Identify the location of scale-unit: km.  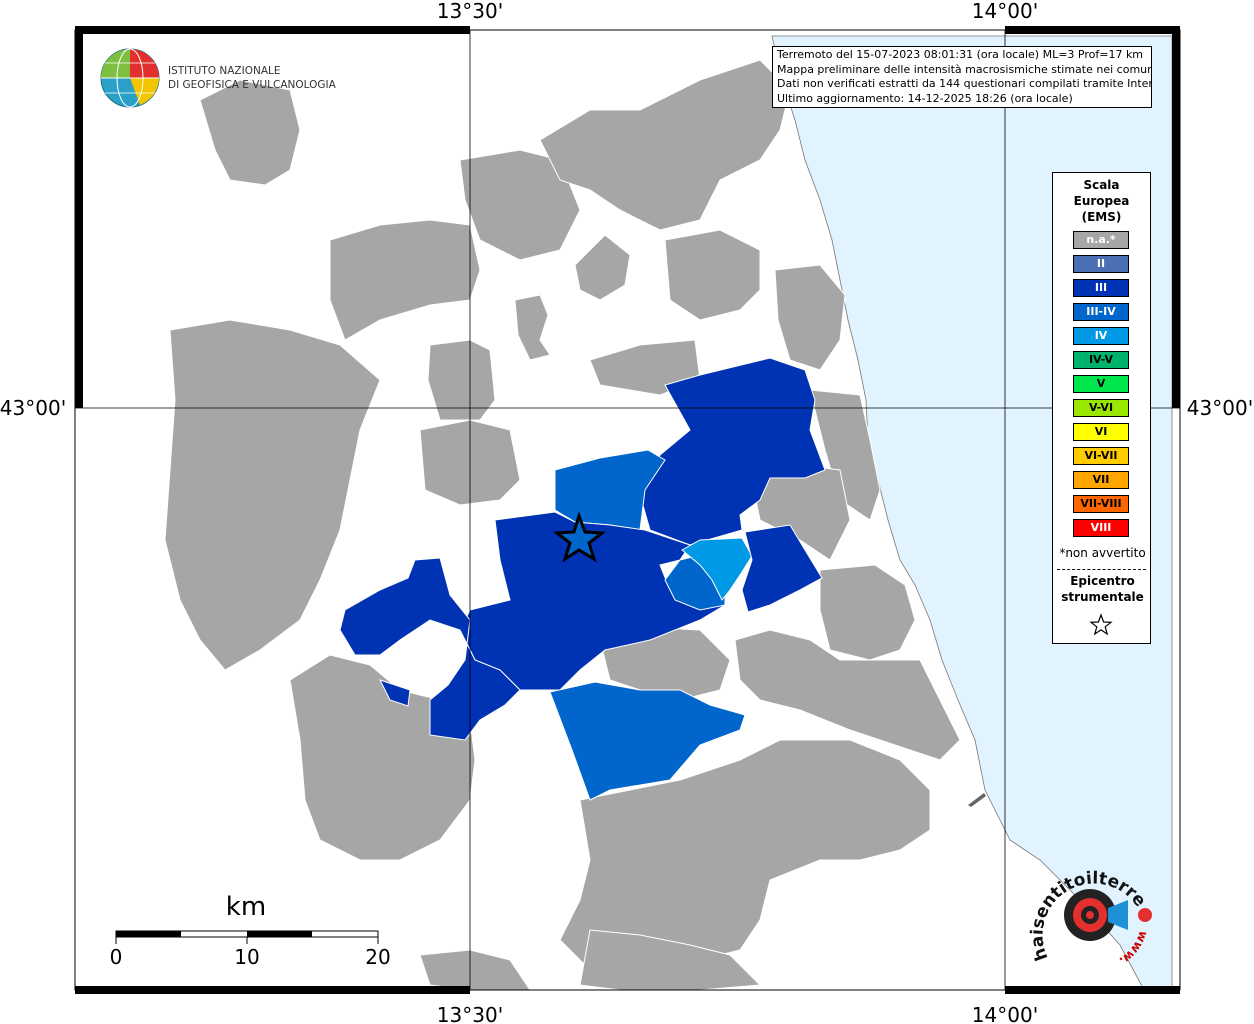
(246, 907).